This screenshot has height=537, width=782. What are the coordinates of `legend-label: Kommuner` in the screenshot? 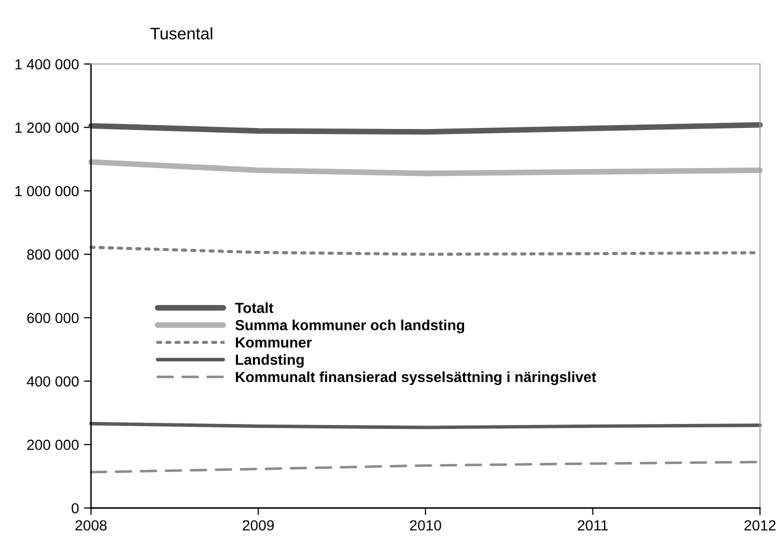 It's located at (274, 342).